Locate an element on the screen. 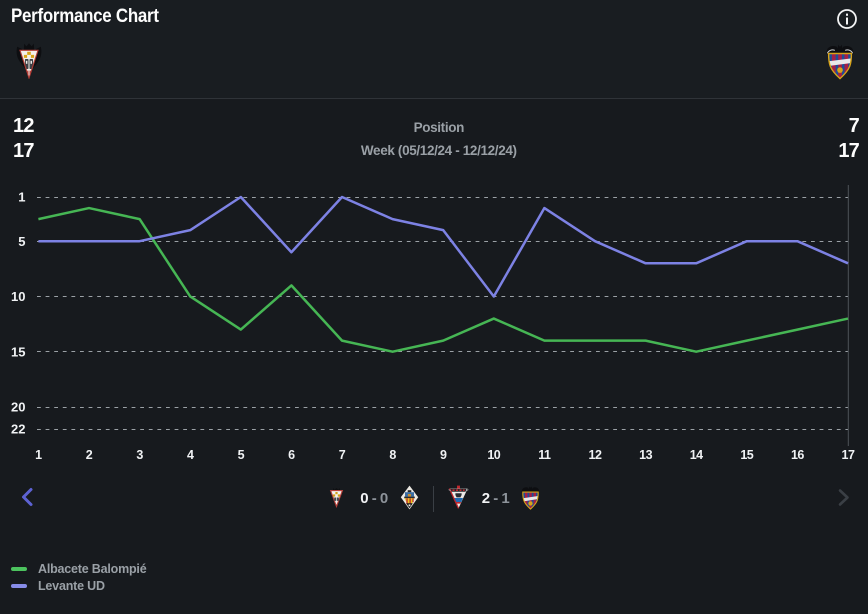 The width and height of the screenshot is (868, 614). svg-text: 10 is located at coordinates (18, 296).